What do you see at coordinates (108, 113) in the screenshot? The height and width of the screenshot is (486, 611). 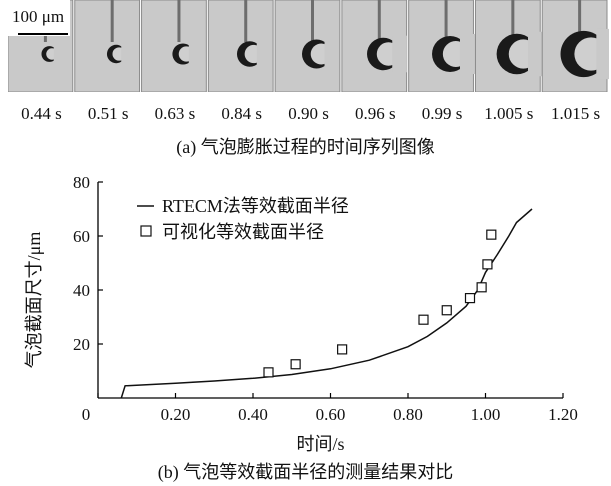 I see `frame-time-label: 0.51 s` at bounding box center [108, 113].